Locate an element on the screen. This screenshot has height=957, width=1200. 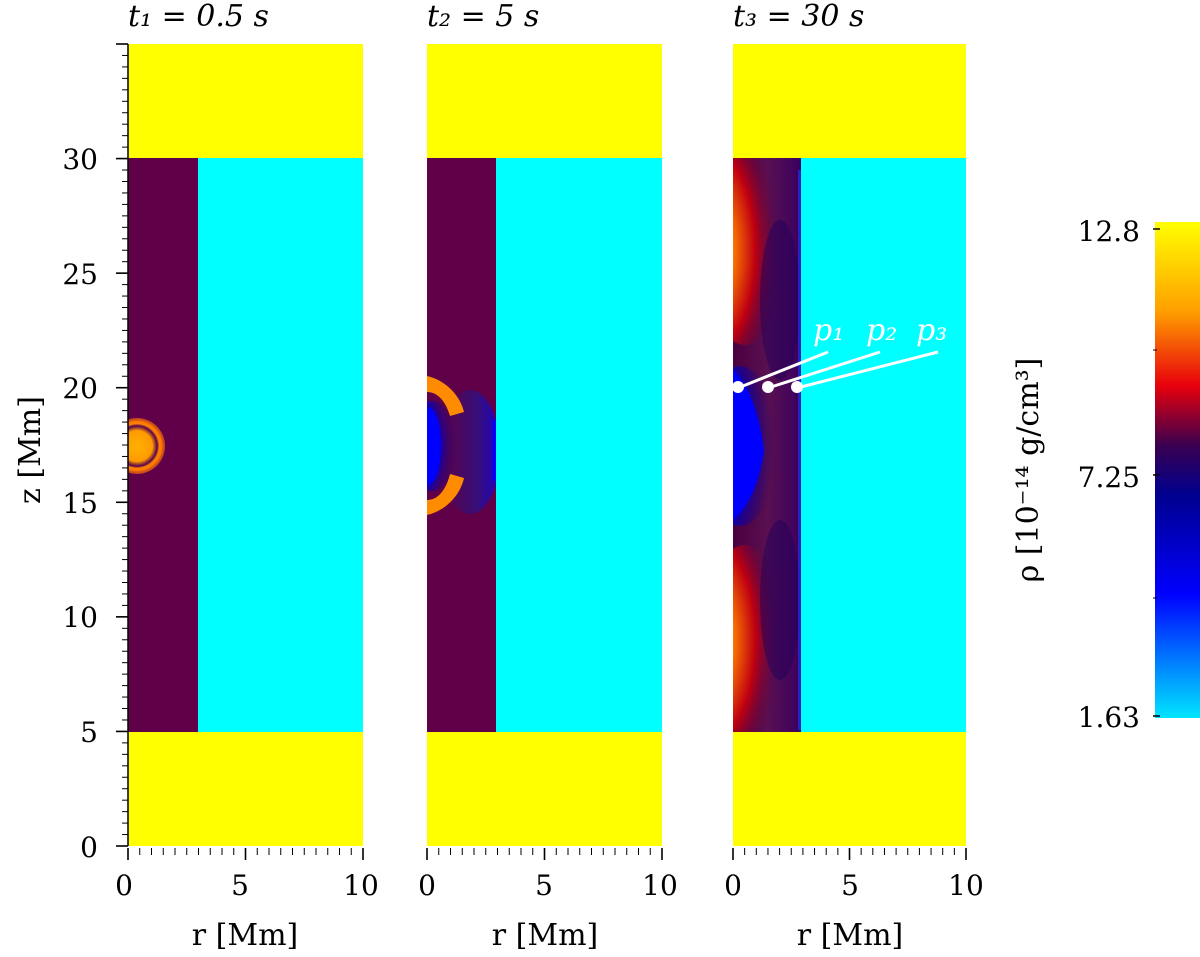
panel-3-title: t₃ = 30 s is located at coordinates (798, 17).